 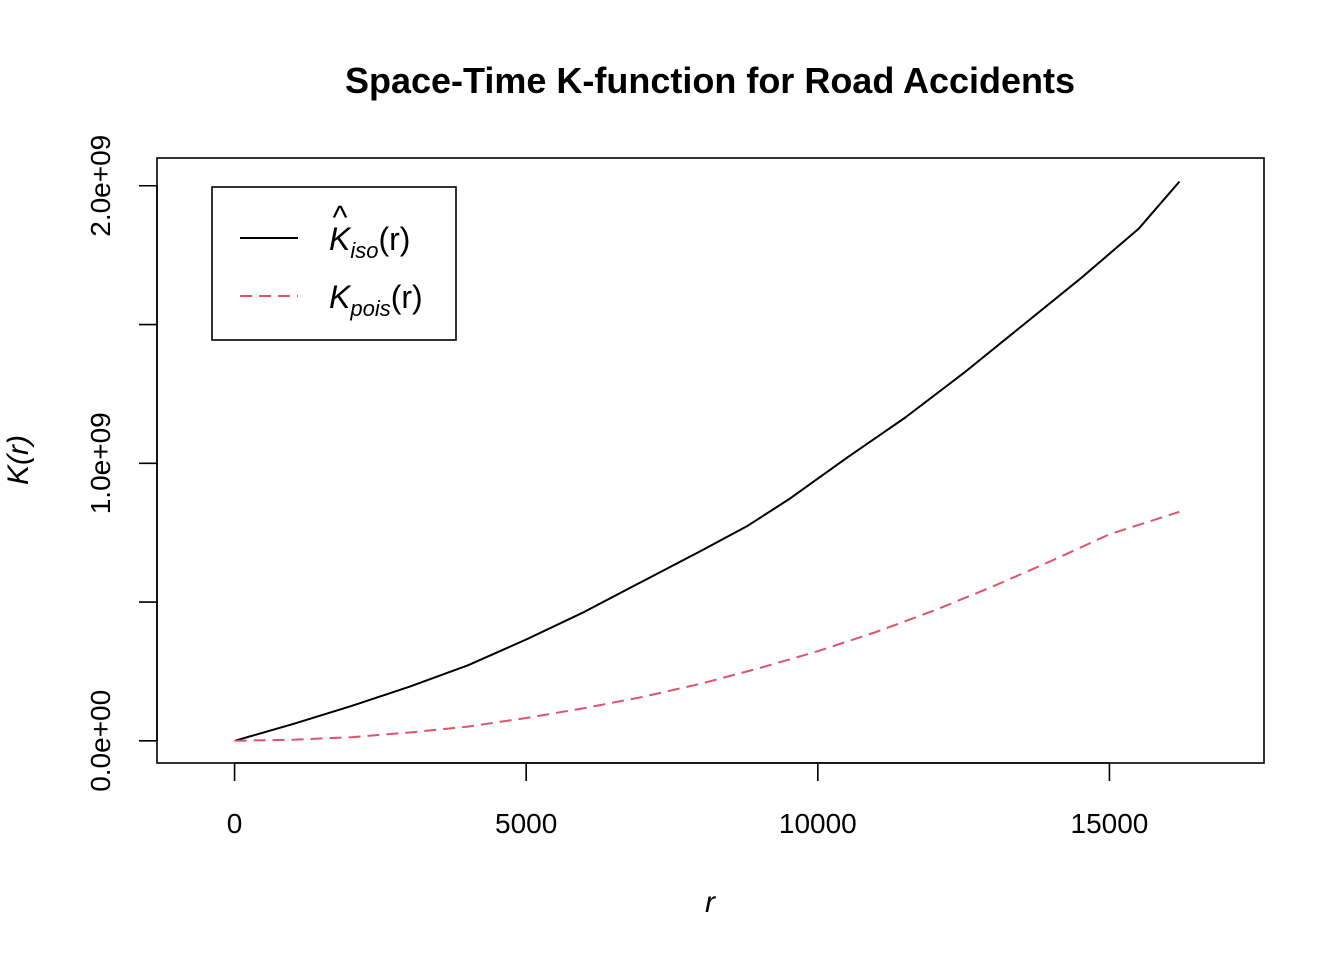 What do you see at coordinates (18, 460) in the screenshot?
I see `y-axis-label: K(r)` at bounding box center [18, 460].